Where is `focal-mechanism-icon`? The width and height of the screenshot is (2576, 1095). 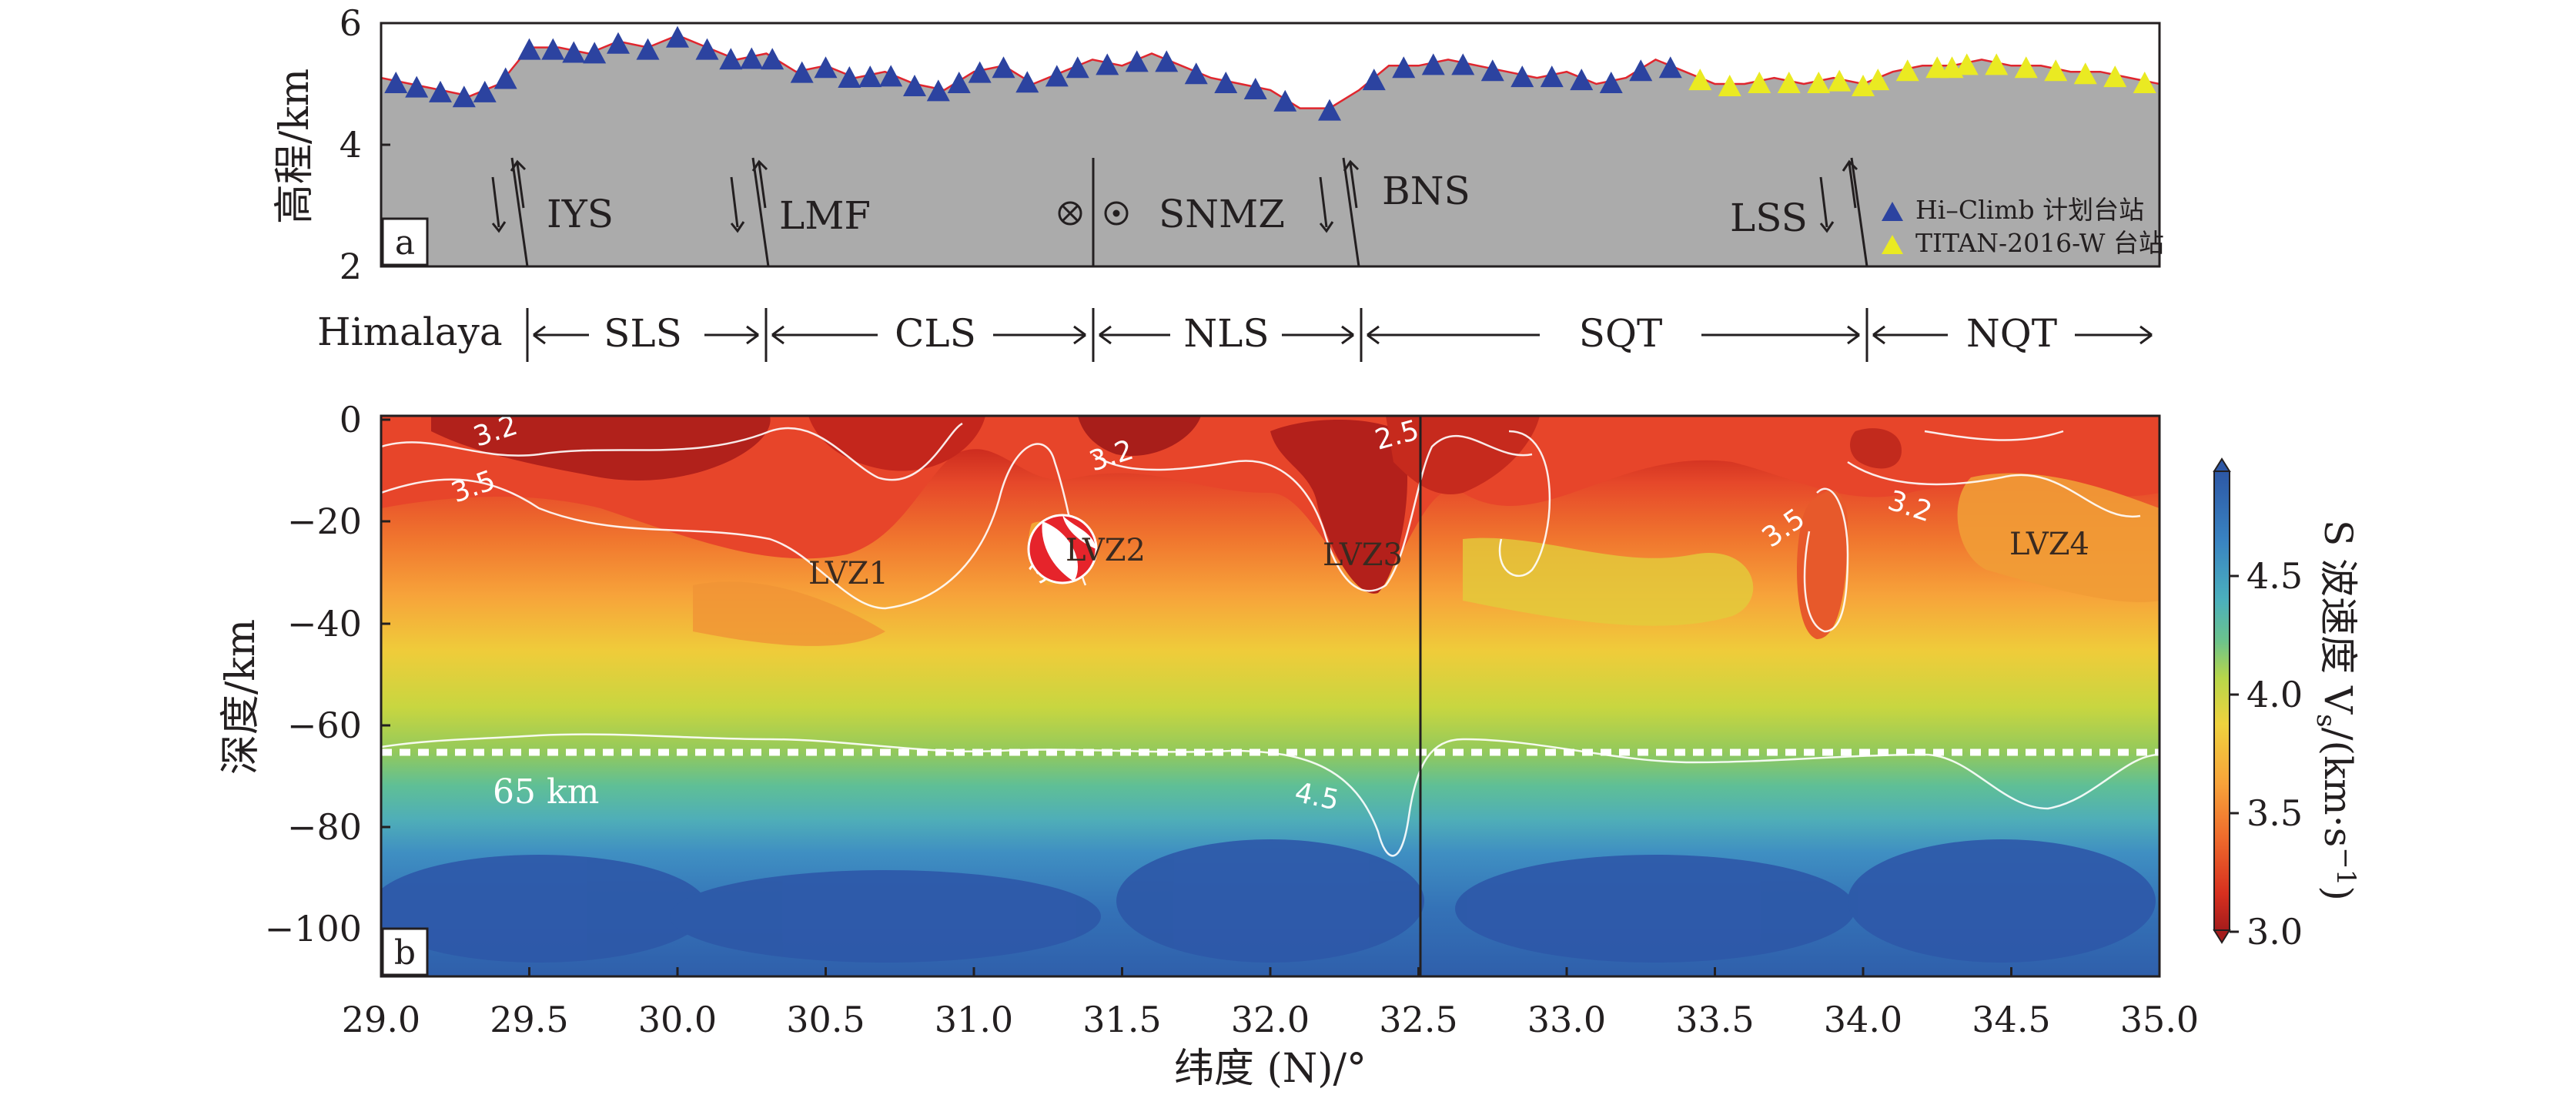 focal-mechanism-icon is located at coordinates (1062, 549).